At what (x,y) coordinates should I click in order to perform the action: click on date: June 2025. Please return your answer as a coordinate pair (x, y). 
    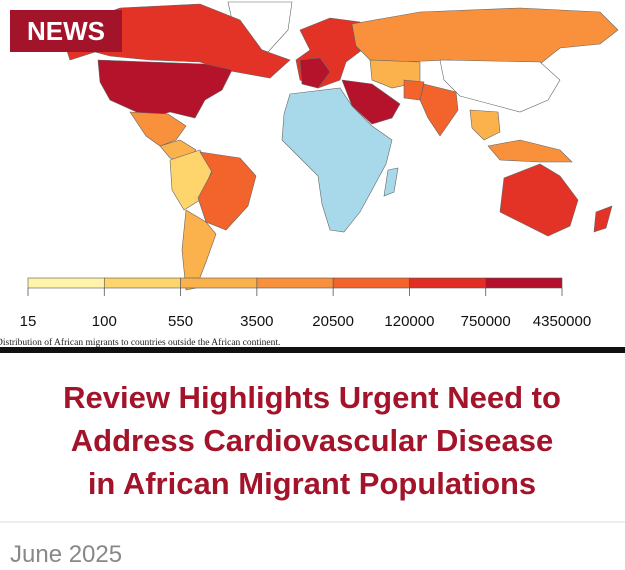
    Looking at the image, I should click on (66, 554).